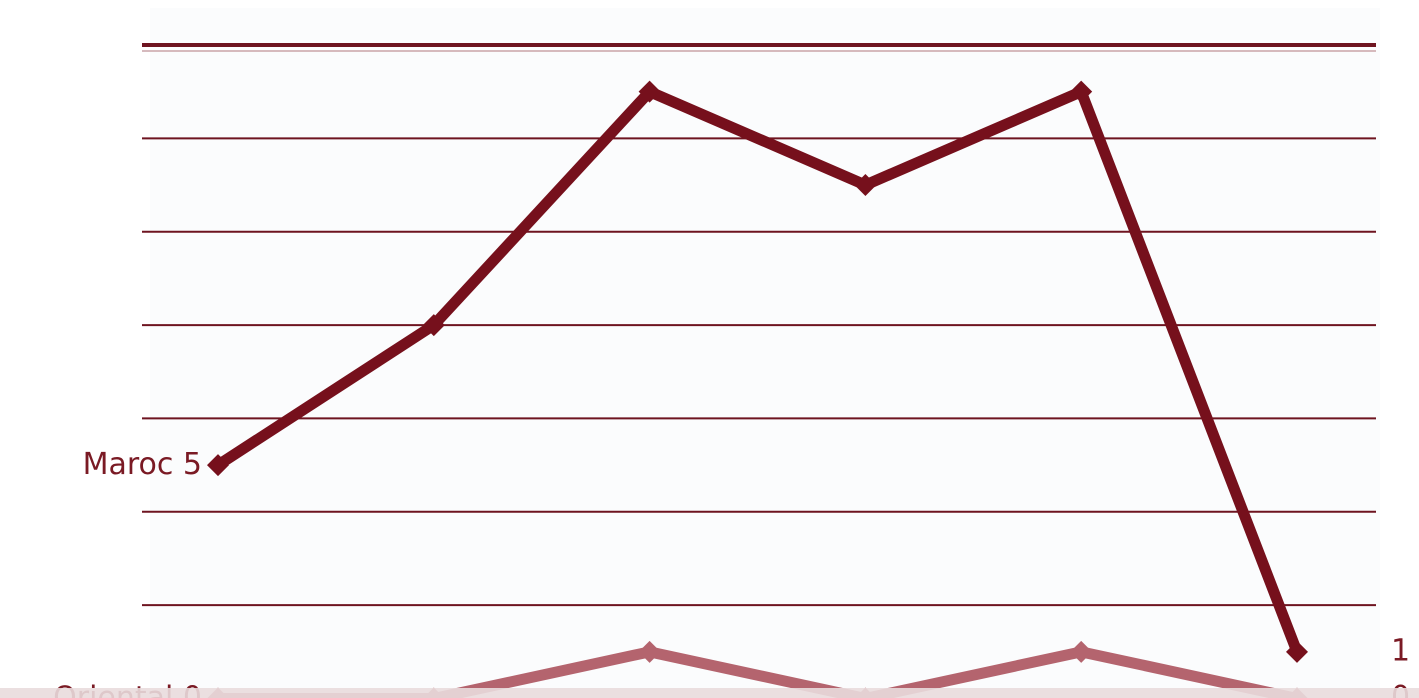 Image resolution: width=1419 pixels, height=698 pixels. Describe the element at coordinates (192, 464) in the screenshot. I see `data-label: 5` at that location.